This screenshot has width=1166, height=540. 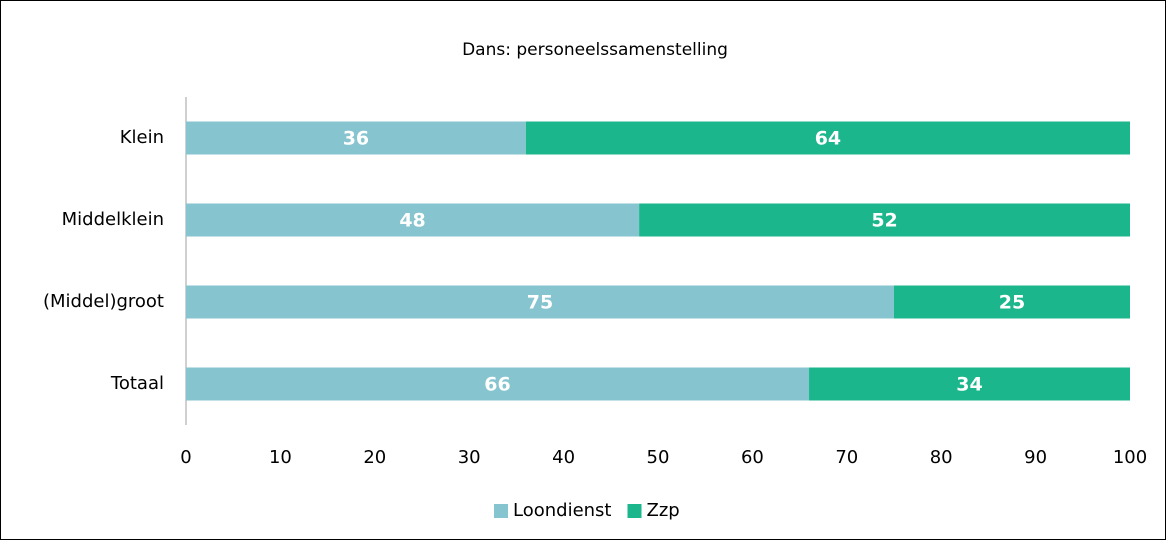 I want to click on value-label: 34, so click(x=969, y=385).